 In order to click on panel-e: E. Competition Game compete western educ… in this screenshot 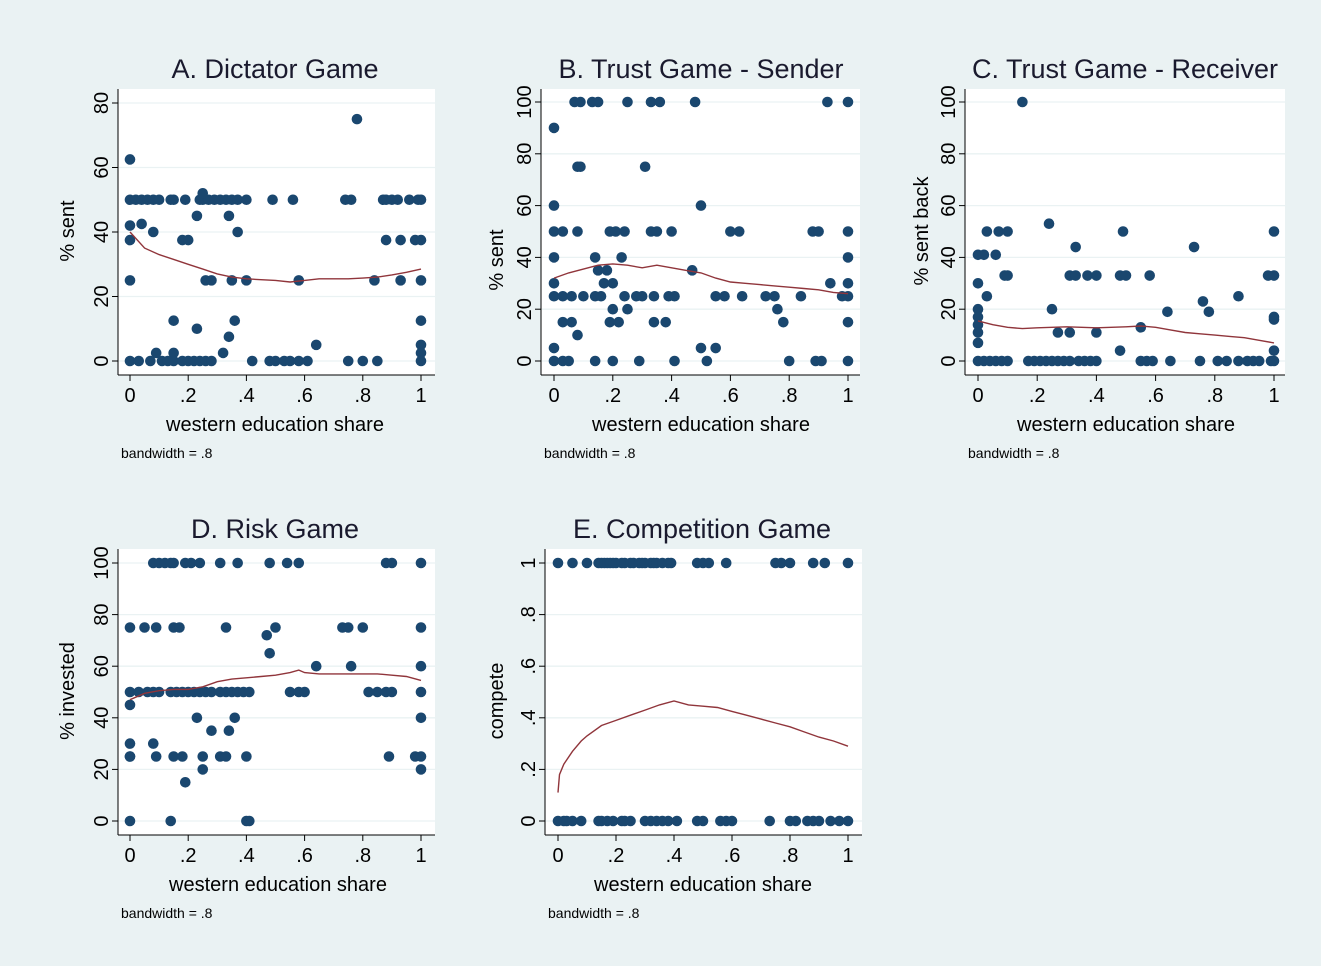, I will do `click(674, 717)`.